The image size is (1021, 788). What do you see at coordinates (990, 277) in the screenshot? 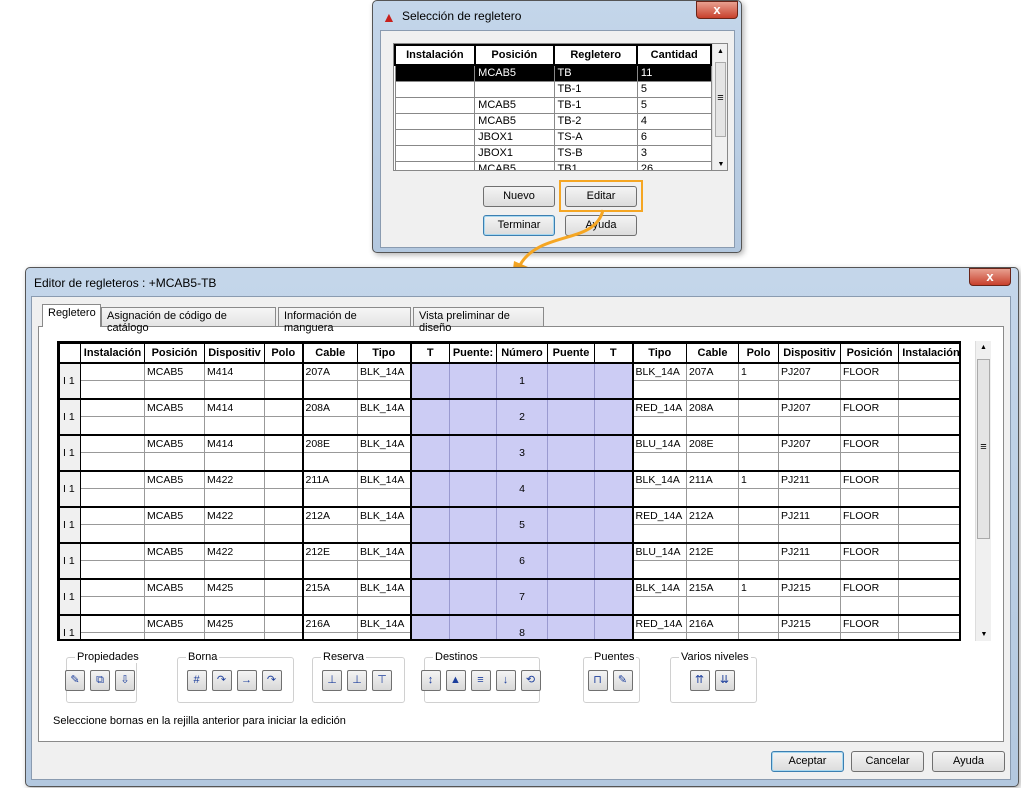
I see `close-button: x` at bounding box center [990, 277].